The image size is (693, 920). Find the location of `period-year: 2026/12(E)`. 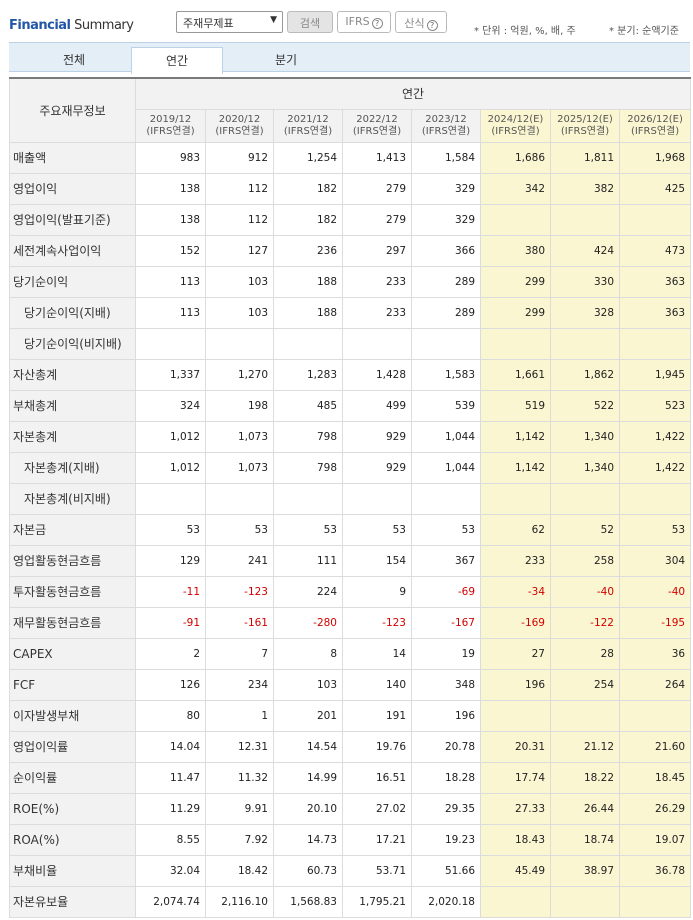

period-year: 2026/12(E) is located at coordinates (655, 119).